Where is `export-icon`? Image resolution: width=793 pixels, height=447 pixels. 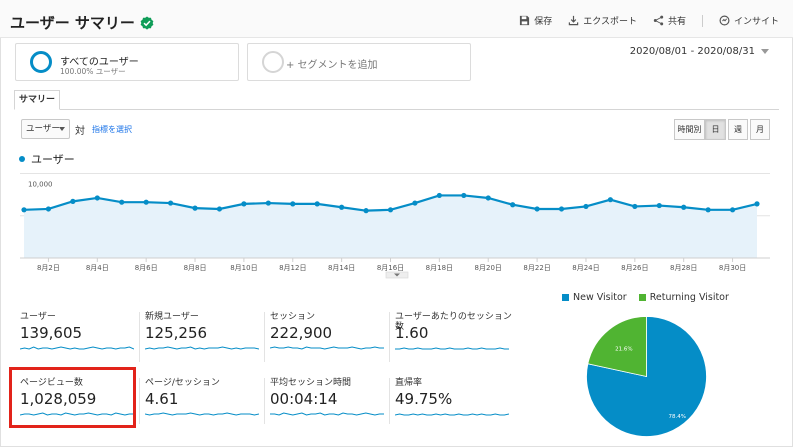
export-icon is located at coordinates (574, 20).